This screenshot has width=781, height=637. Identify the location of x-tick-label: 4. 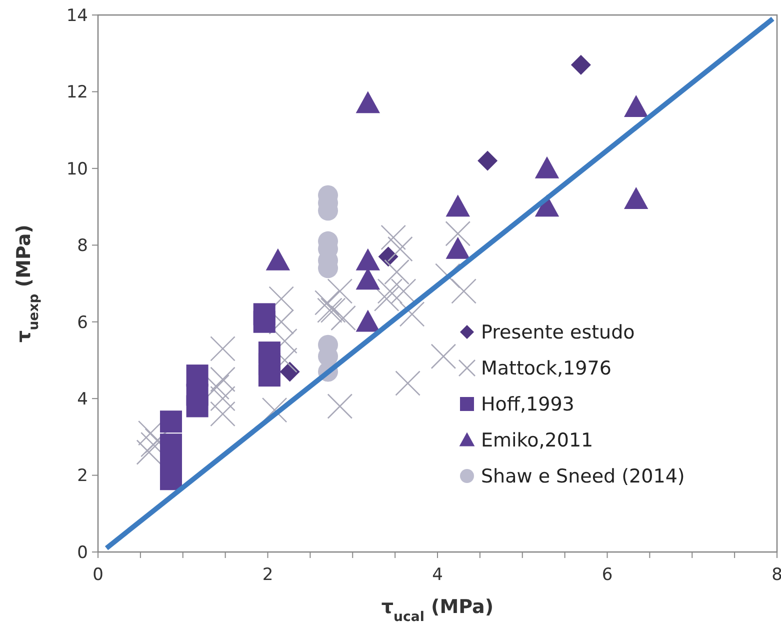
(437, 575).